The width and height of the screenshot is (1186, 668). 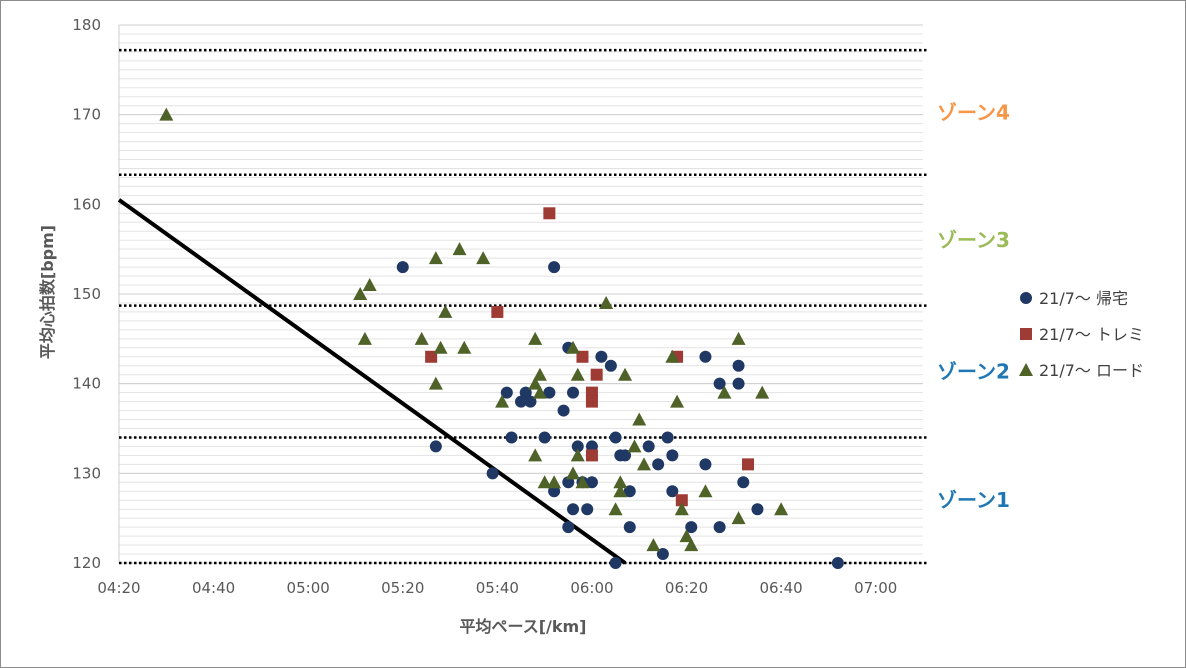 What do you see at coordinates (86, 25) in the screenshot?
I see `y-tick-label: 180` at bounding box center [86, 25].